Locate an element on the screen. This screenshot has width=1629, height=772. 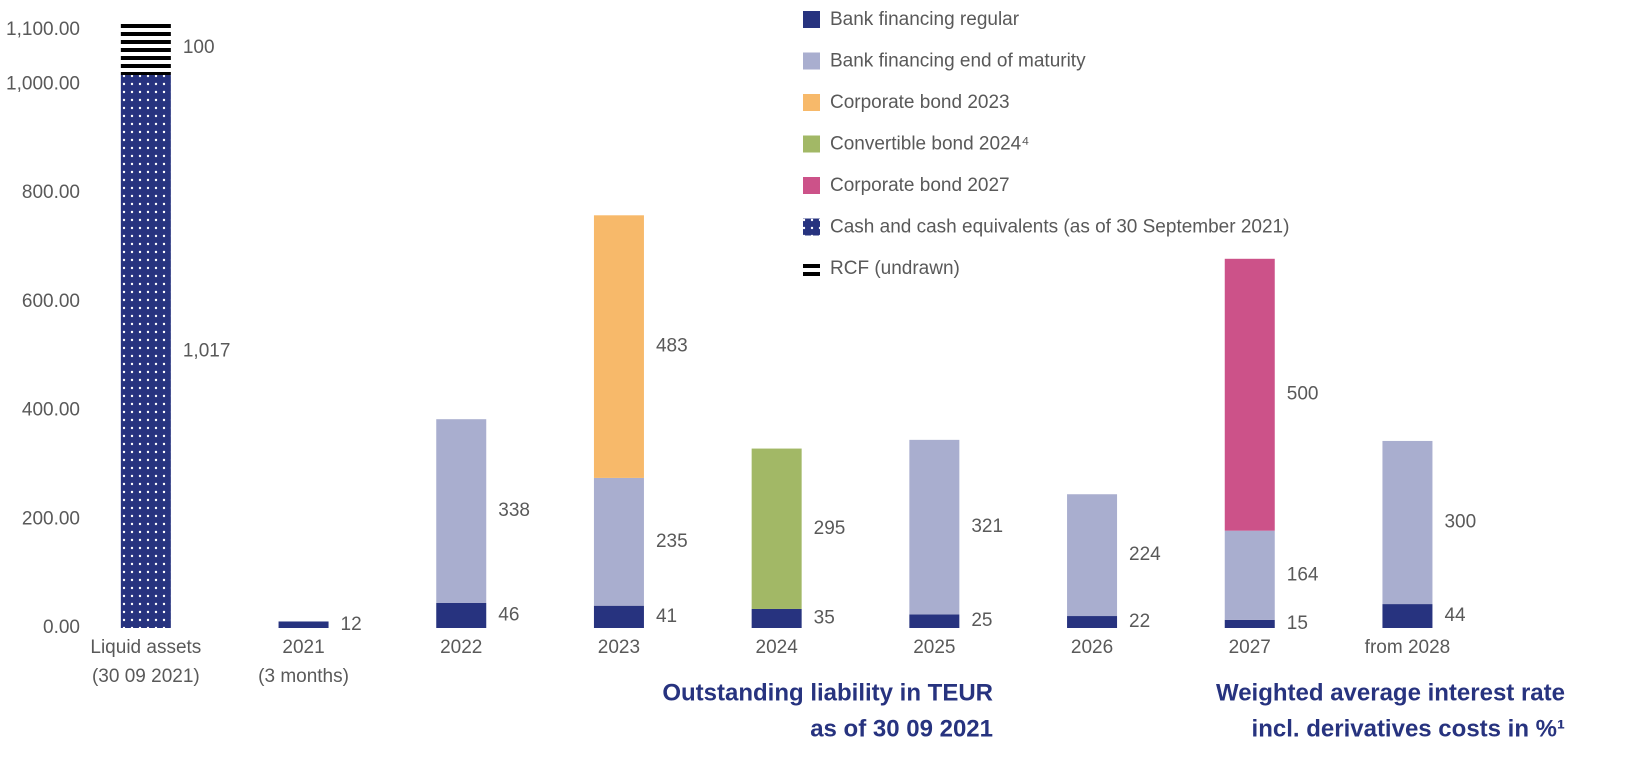
data-label: 44 is located at coordinates (1455, 615).